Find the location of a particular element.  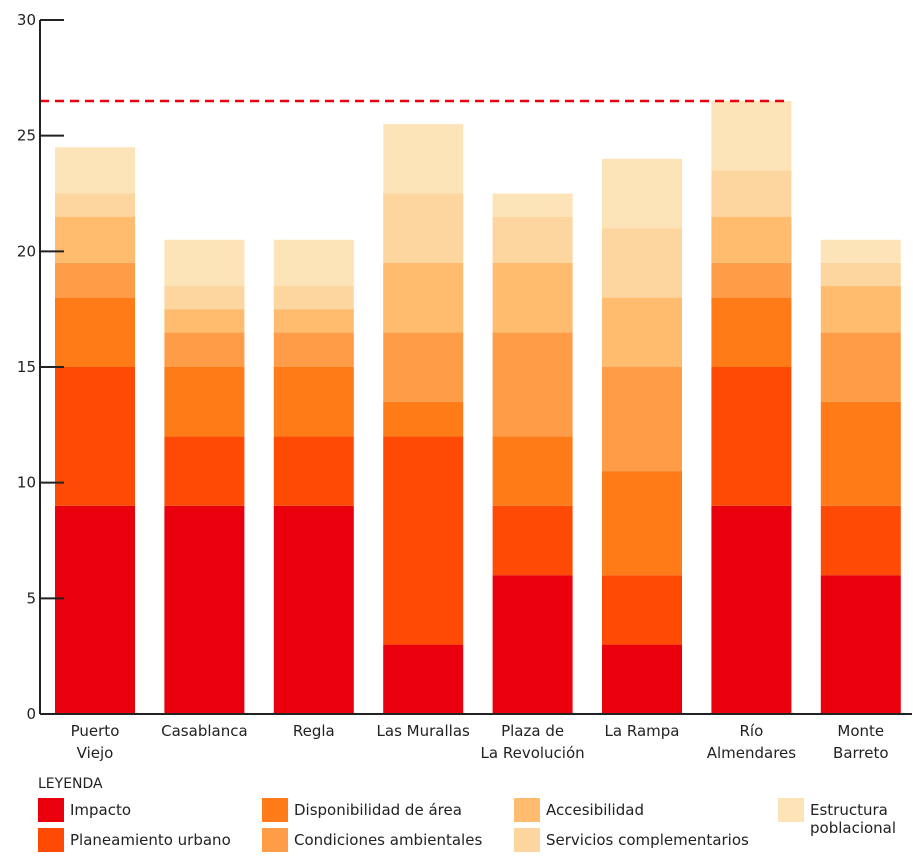

legend-label-accesibilidad: Accesibilidad is located at coordinates (595, 810).